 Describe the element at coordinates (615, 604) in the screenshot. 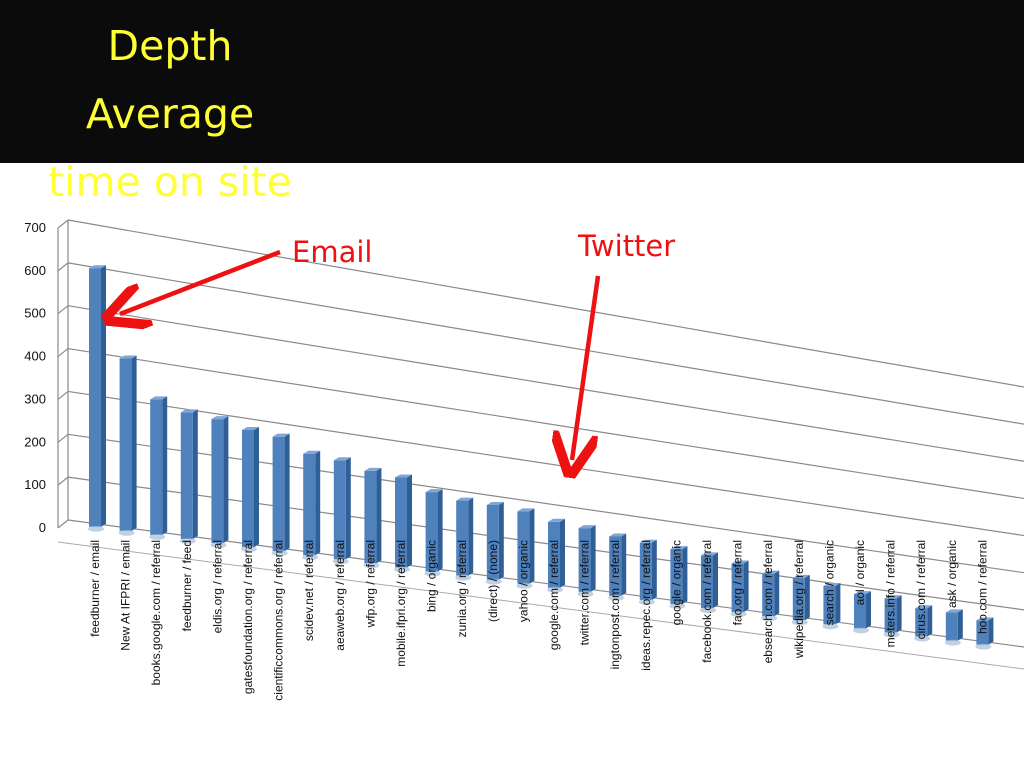

I see `x-tick-label: ingtonpost.com / referral` at that location.